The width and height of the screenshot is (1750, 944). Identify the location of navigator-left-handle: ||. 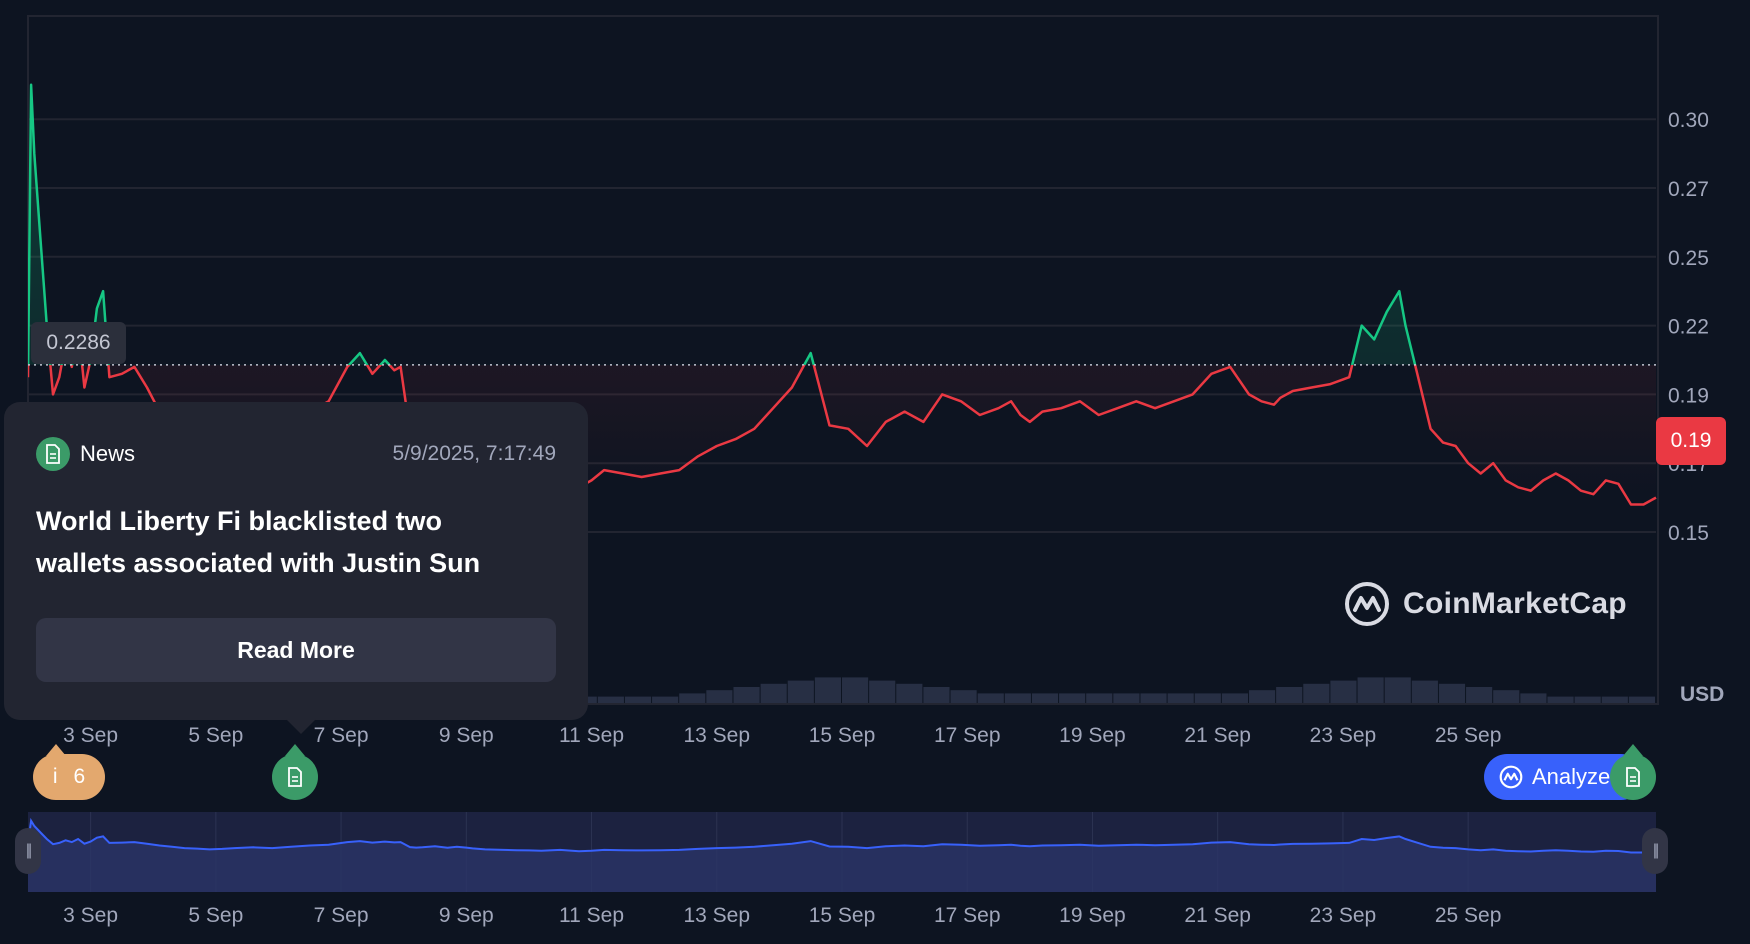
(28, 851).